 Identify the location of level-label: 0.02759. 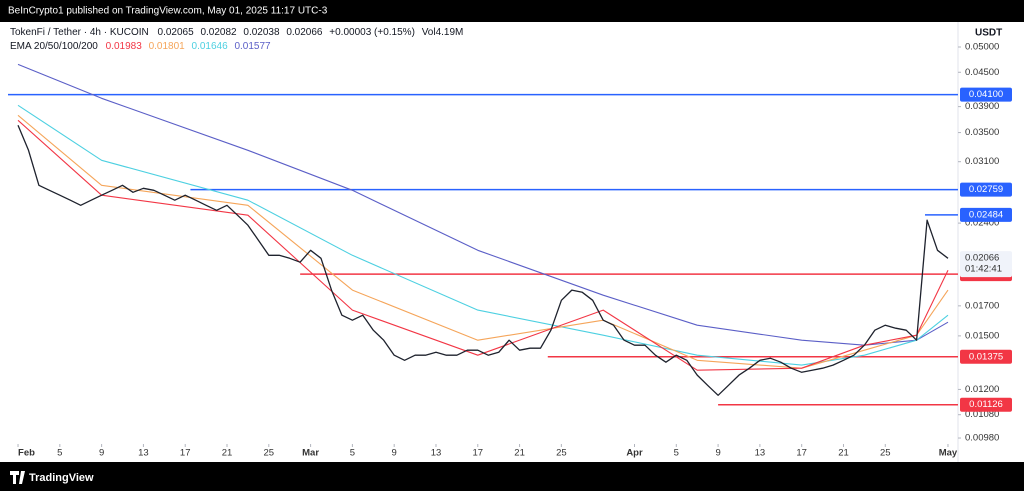
(986, 189).